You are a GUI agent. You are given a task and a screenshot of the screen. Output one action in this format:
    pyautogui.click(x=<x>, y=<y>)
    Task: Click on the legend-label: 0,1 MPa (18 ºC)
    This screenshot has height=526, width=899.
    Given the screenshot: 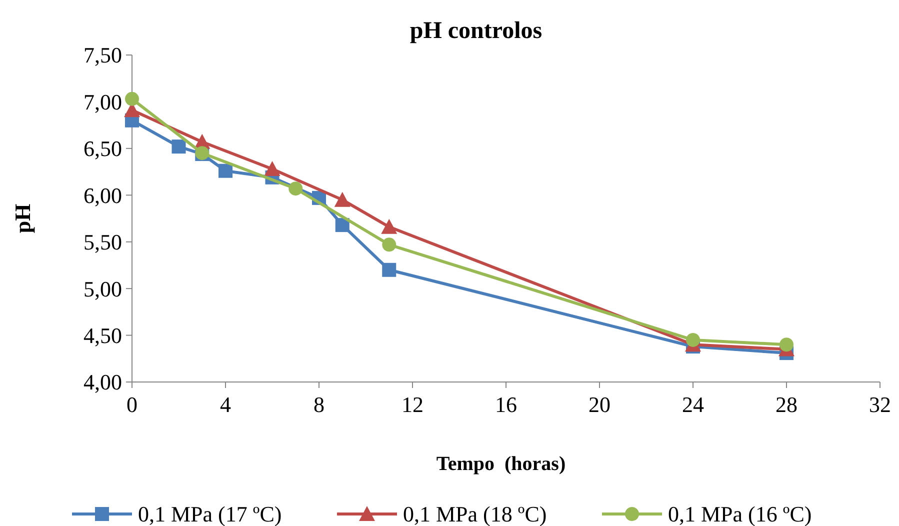 What is the action you would take?
    pyautogui.click(x=475, y=514)
    